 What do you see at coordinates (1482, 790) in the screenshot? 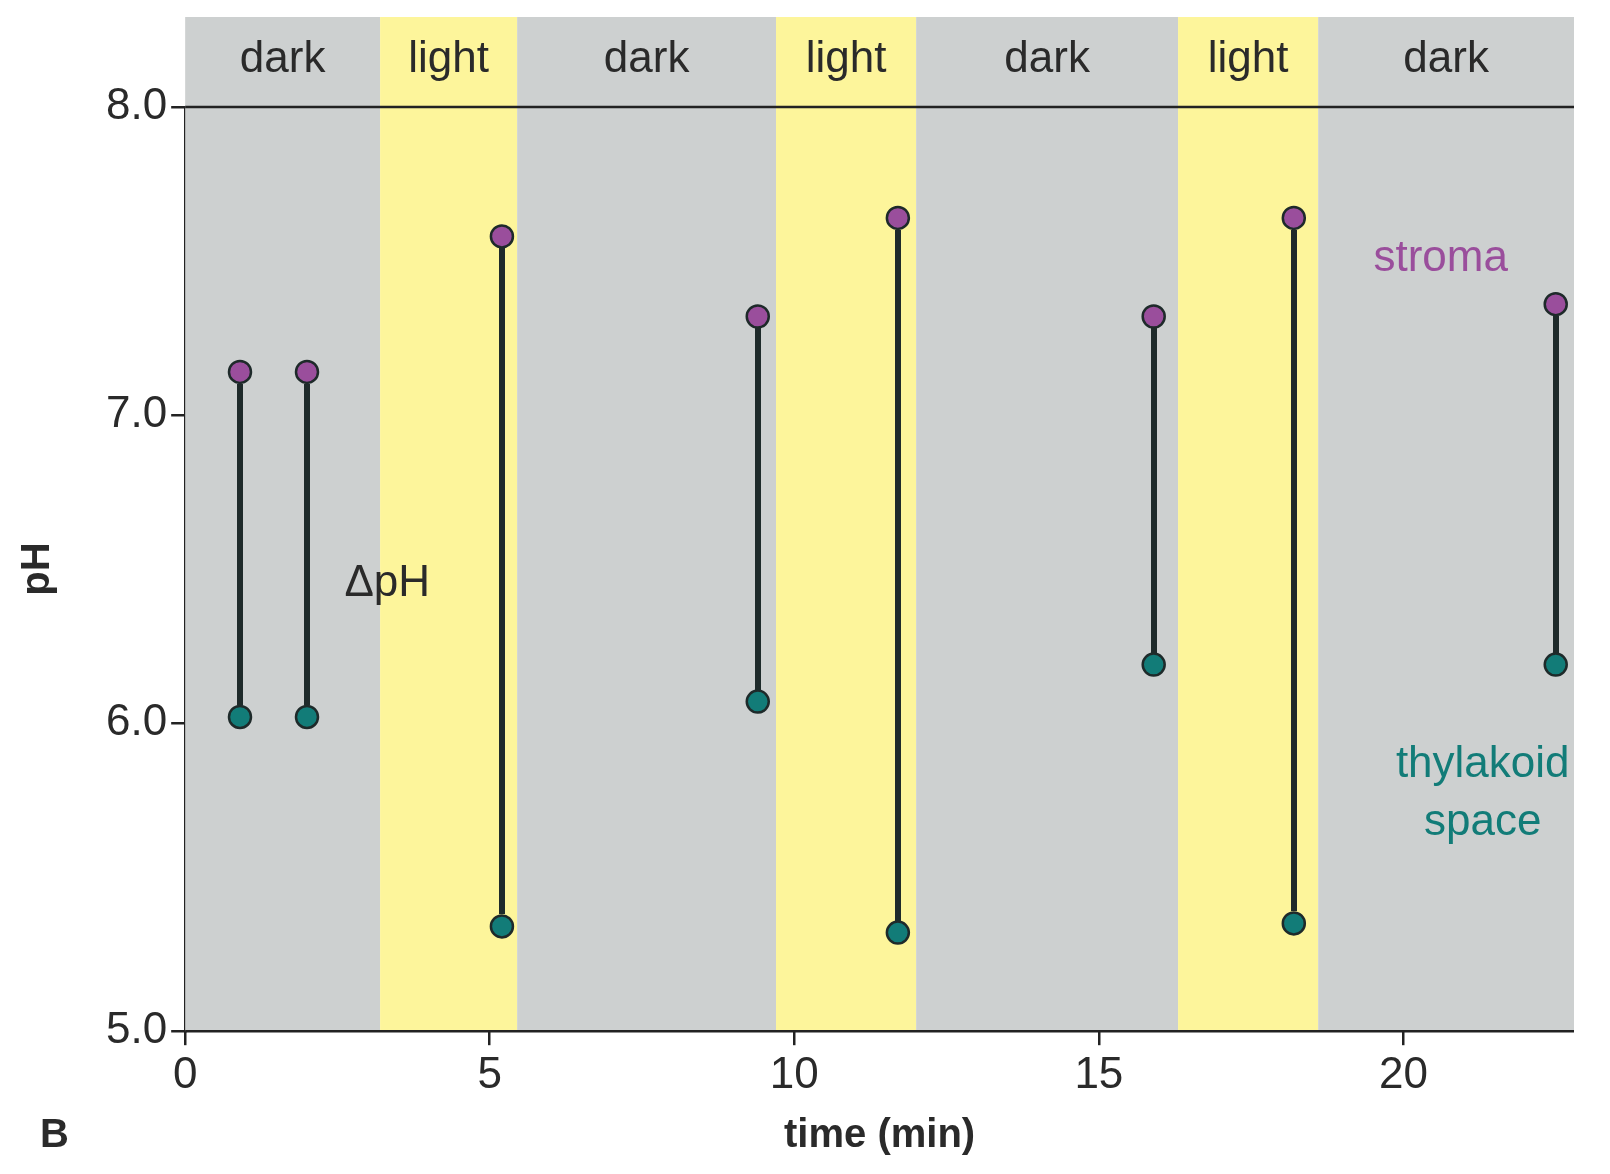
I see `series-label: thylakoid space` at bounding box center [1482, 790].